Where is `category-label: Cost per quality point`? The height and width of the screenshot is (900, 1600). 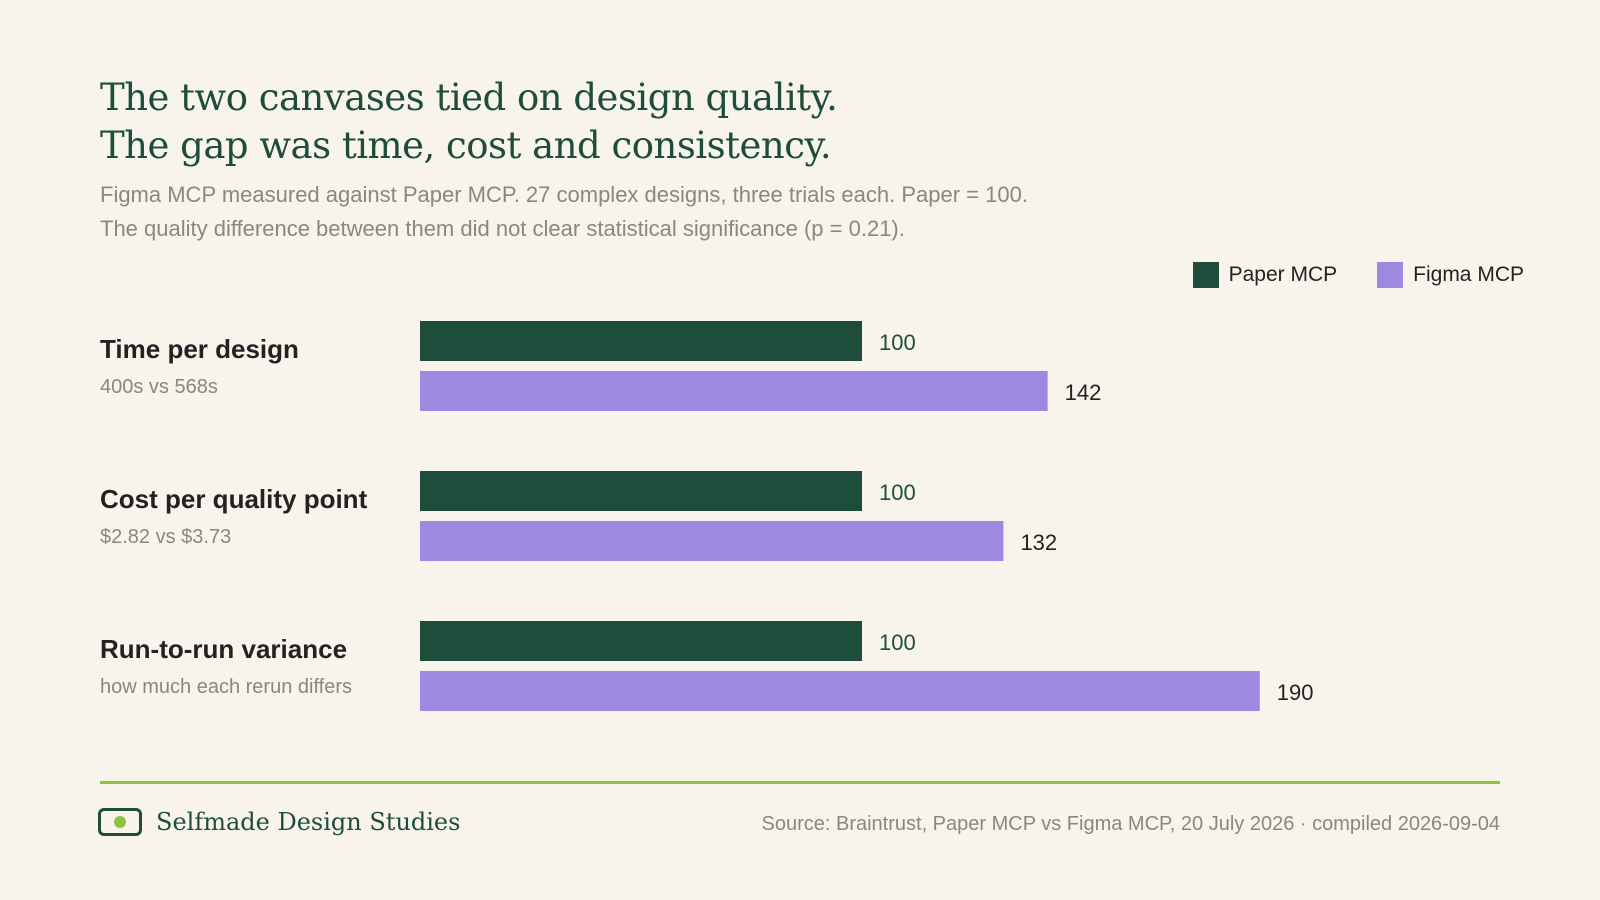
category-label: Cost per quality point is located at coordinates (234, 499).